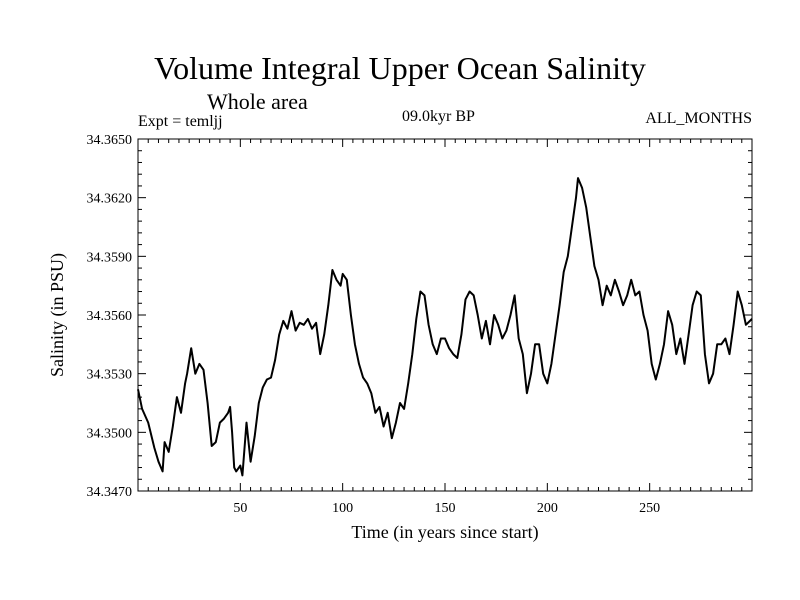  I want to click on y-tick-label: 34.3650, so click(110, 140).